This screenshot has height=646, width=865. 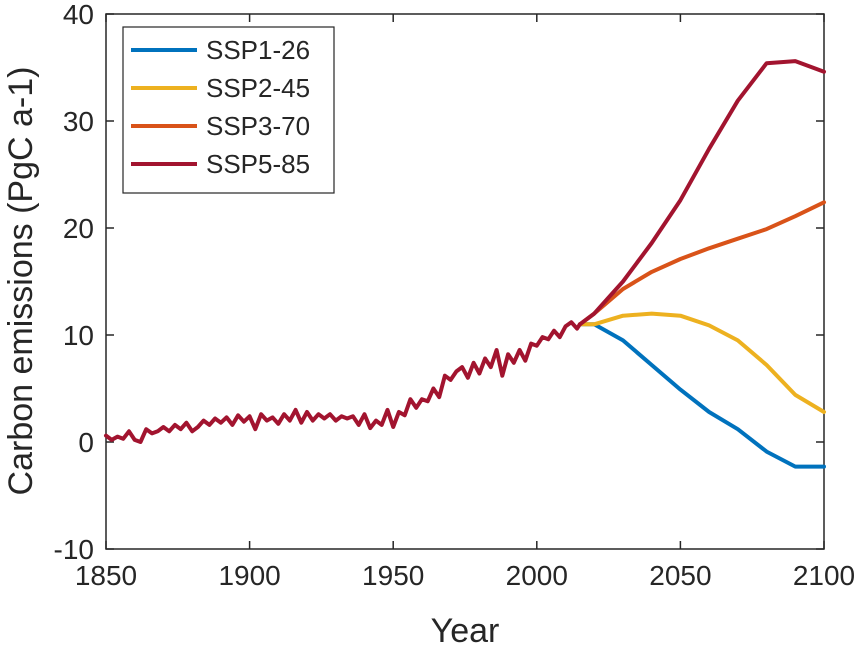 I want to click on y-tick-label: 0, so click(x=86, y=442).